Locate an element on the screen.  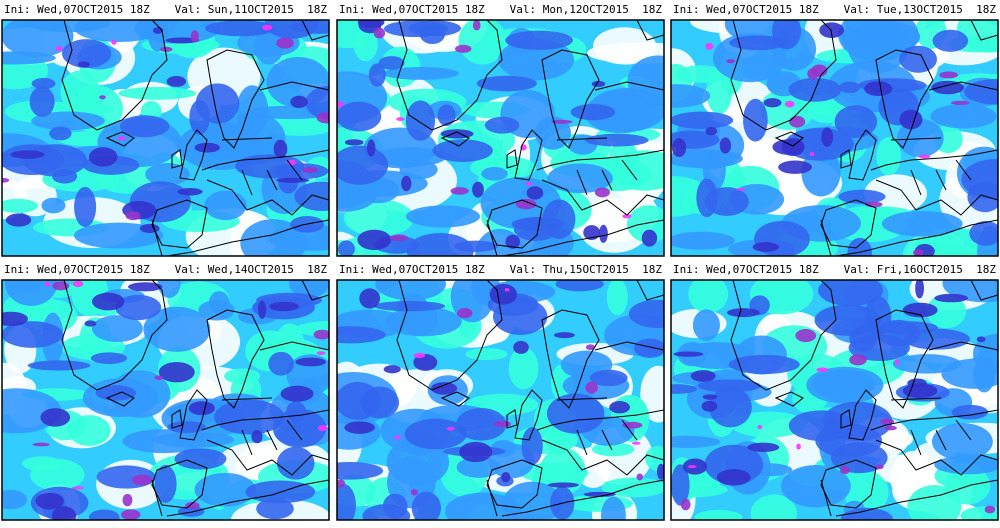
panel-frame is located at coordinates (165, 138).